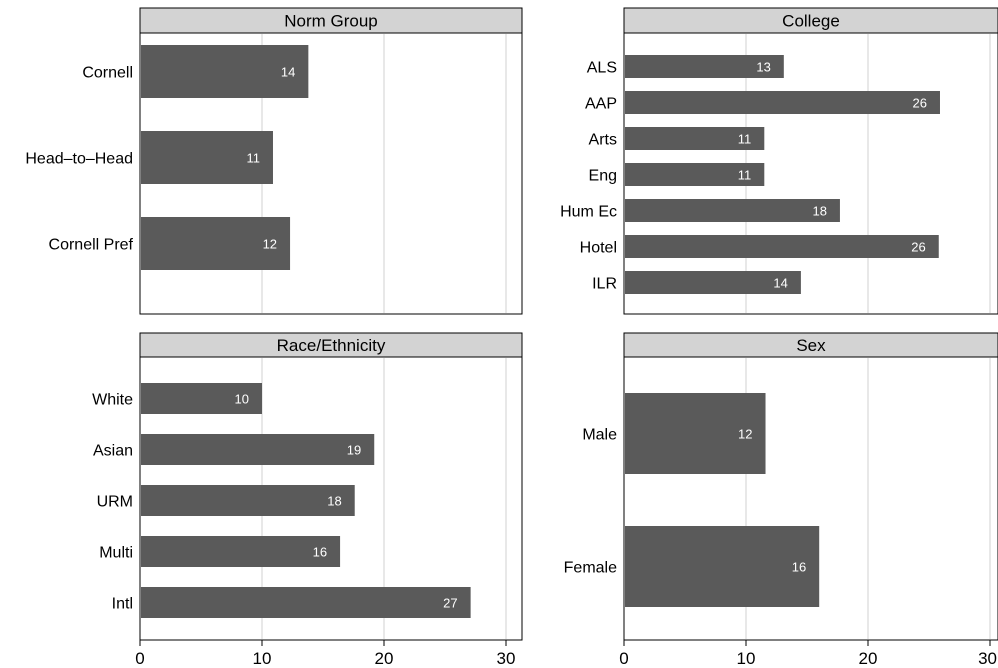 This screenshot has width=998, height=668. I want to click on panel-title: Race/Ethnicity, so click(331, 345).